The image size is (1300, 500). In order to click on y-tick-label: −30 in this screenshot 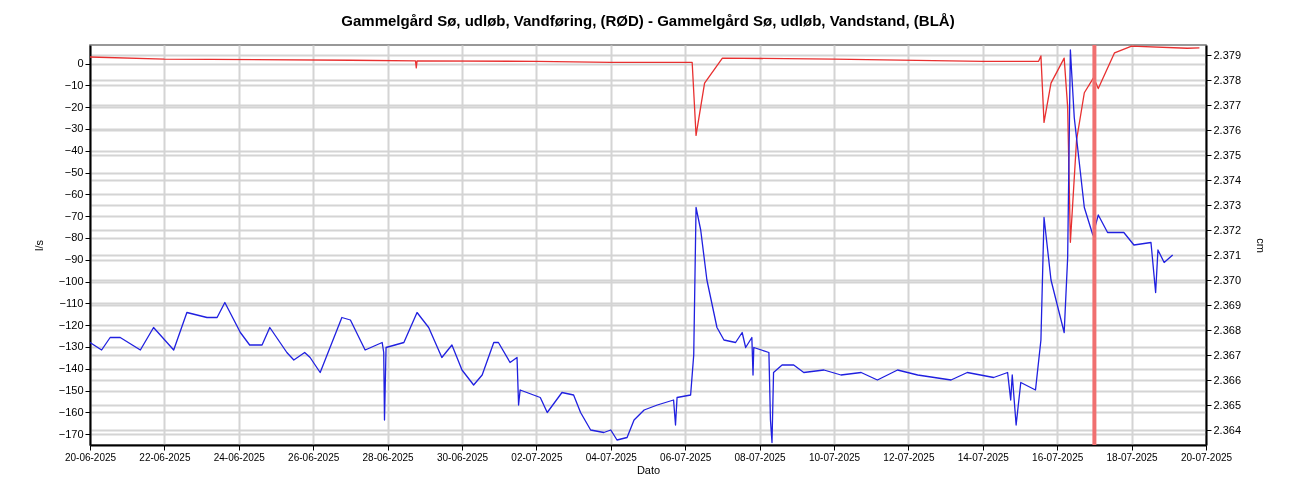, I will do `click(74, 128)`.